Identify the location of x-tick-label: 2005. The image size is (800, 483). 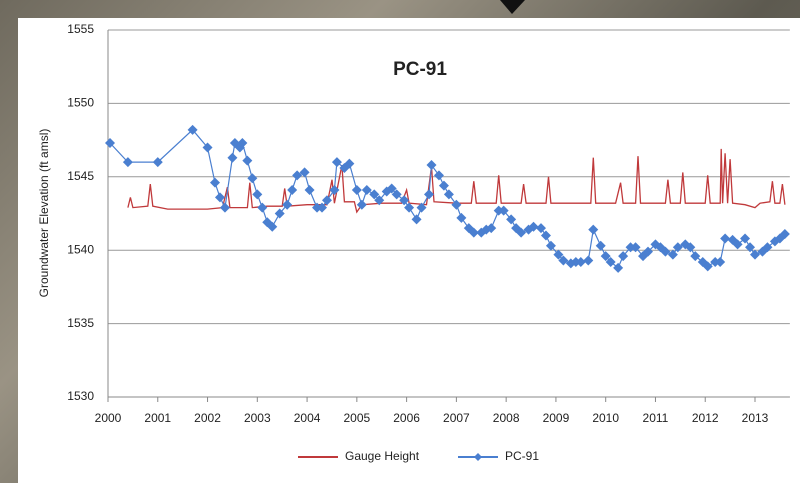
(356, 418).